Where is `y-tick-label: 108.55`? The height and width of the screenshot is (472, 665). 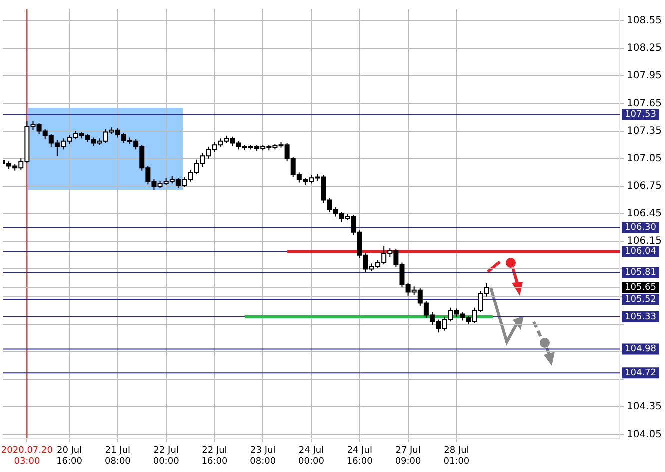 y-tick-label: 108.55 is located at coordinates (644, 21).